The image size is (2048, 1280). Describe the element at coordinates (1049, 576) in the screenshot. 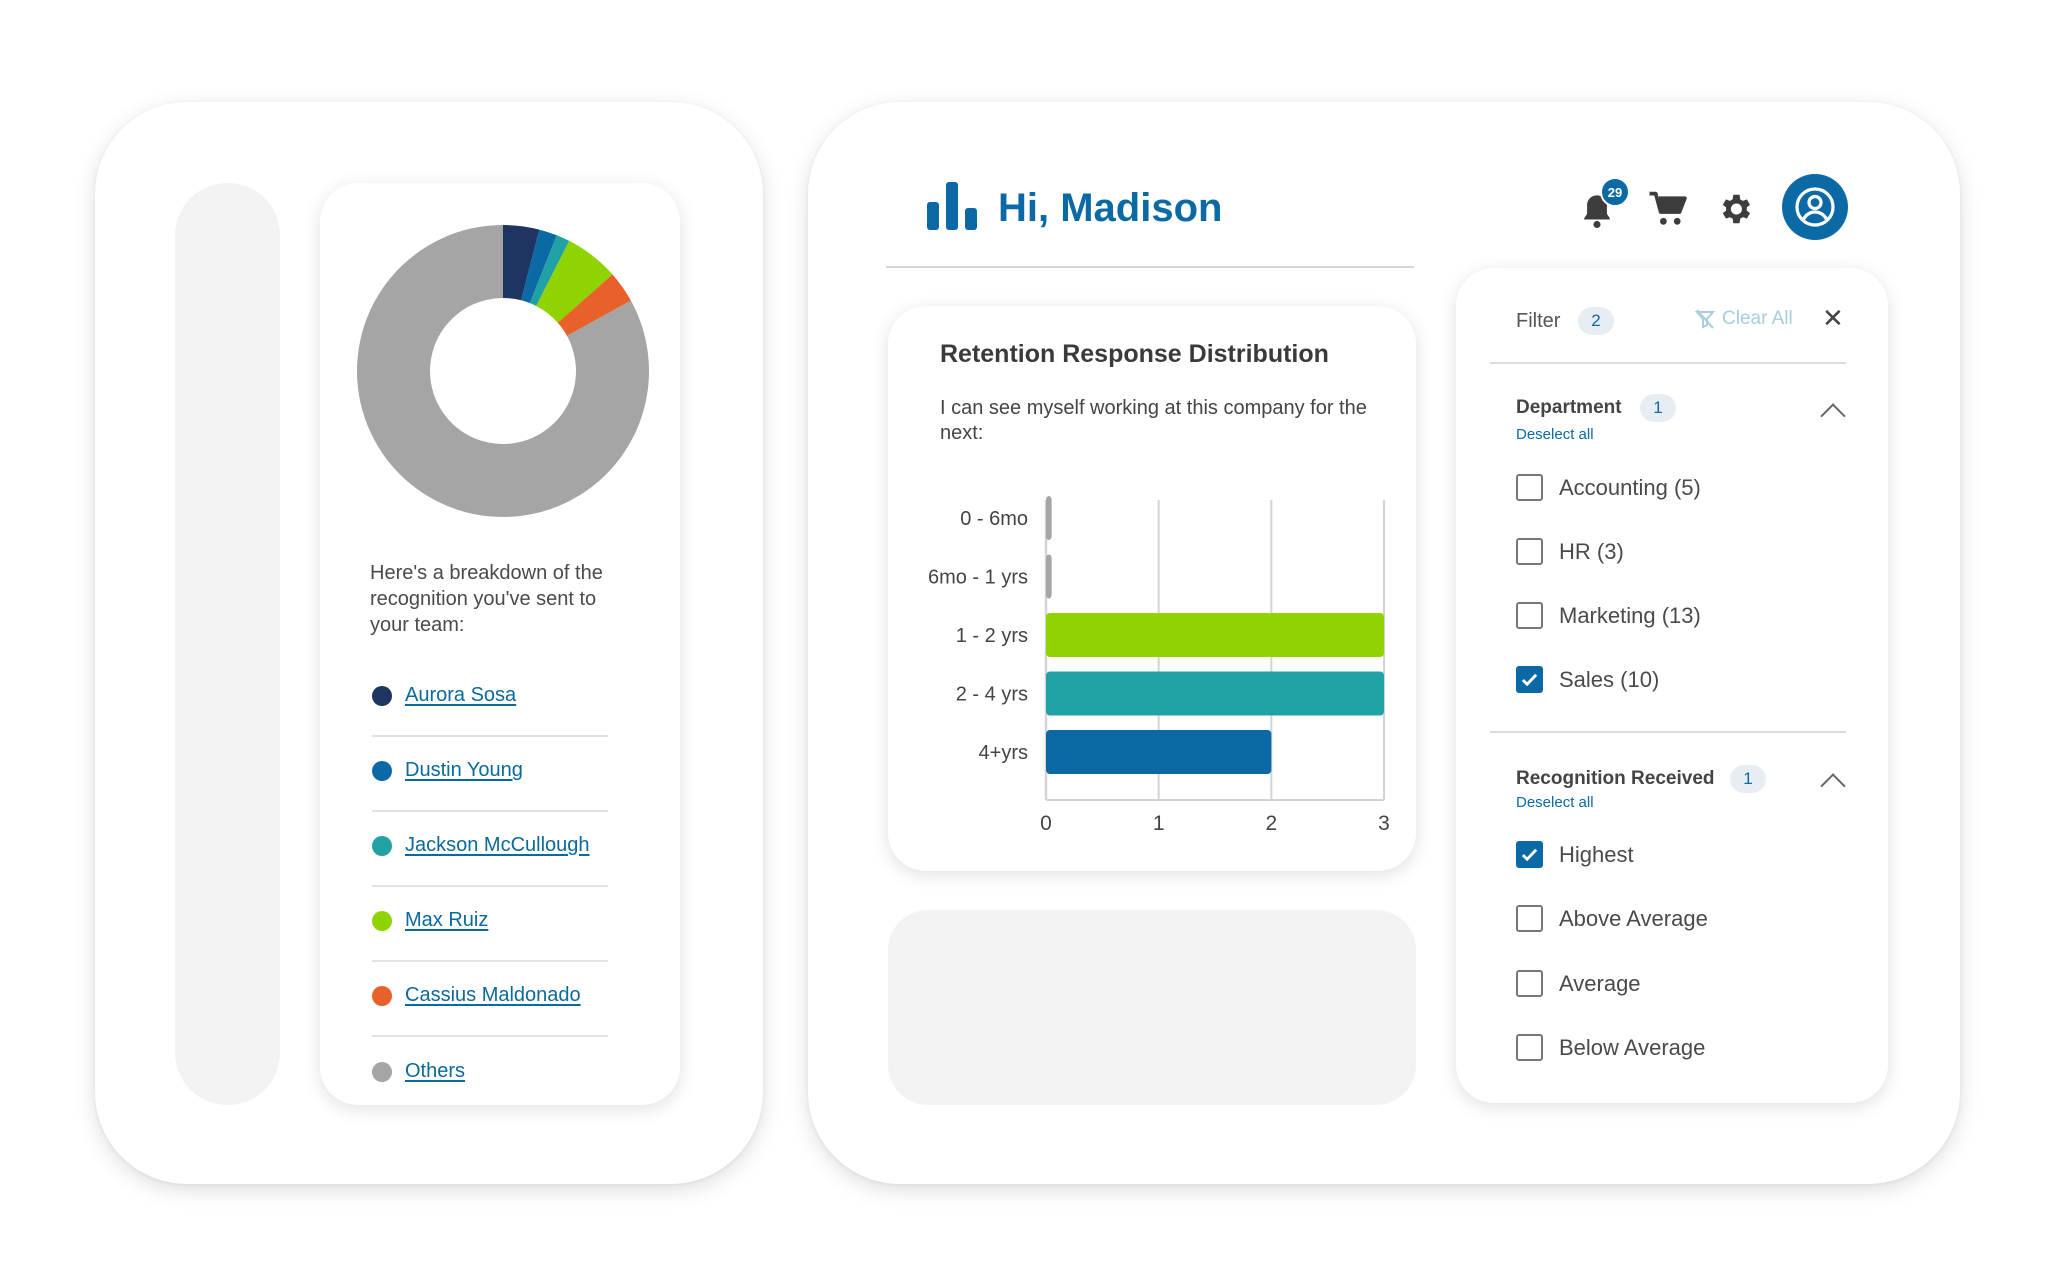

I see `bar-6mo-1-yrs` at that location.